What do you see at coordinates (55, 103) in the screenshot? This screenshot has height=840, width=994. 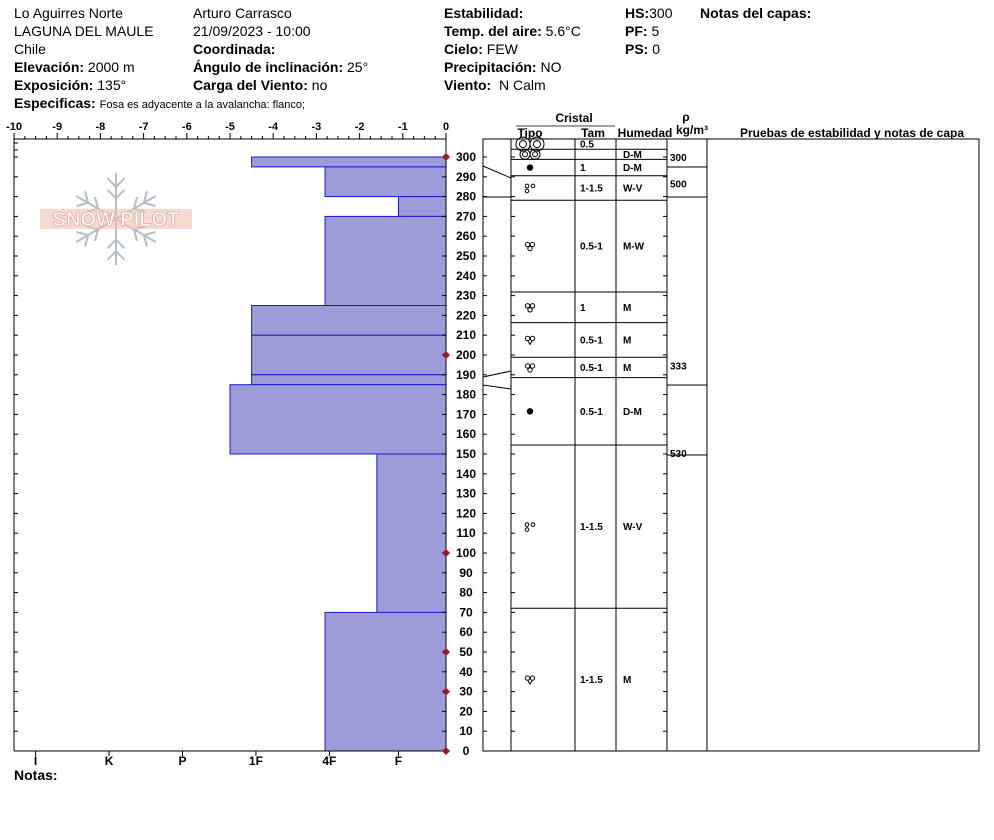 I see `specifics-label: Especificas:` at bounding box center [55, 103].